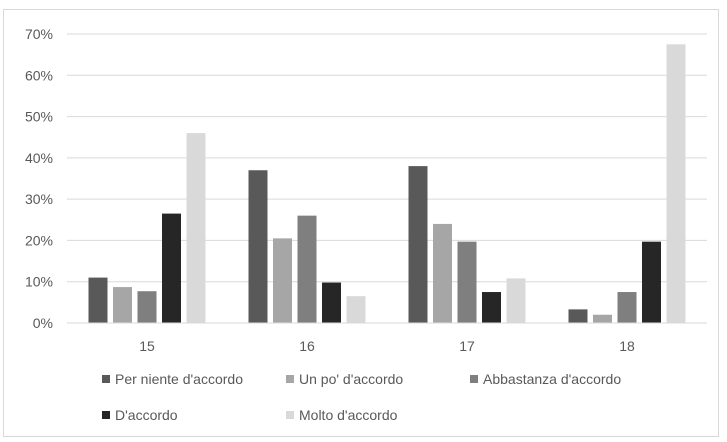 The image size is (727, 442). What do you see at coordinates (39, 75) in the screenshot?
I see `y-tick-label: 60%` at bounding box center [39, 75].